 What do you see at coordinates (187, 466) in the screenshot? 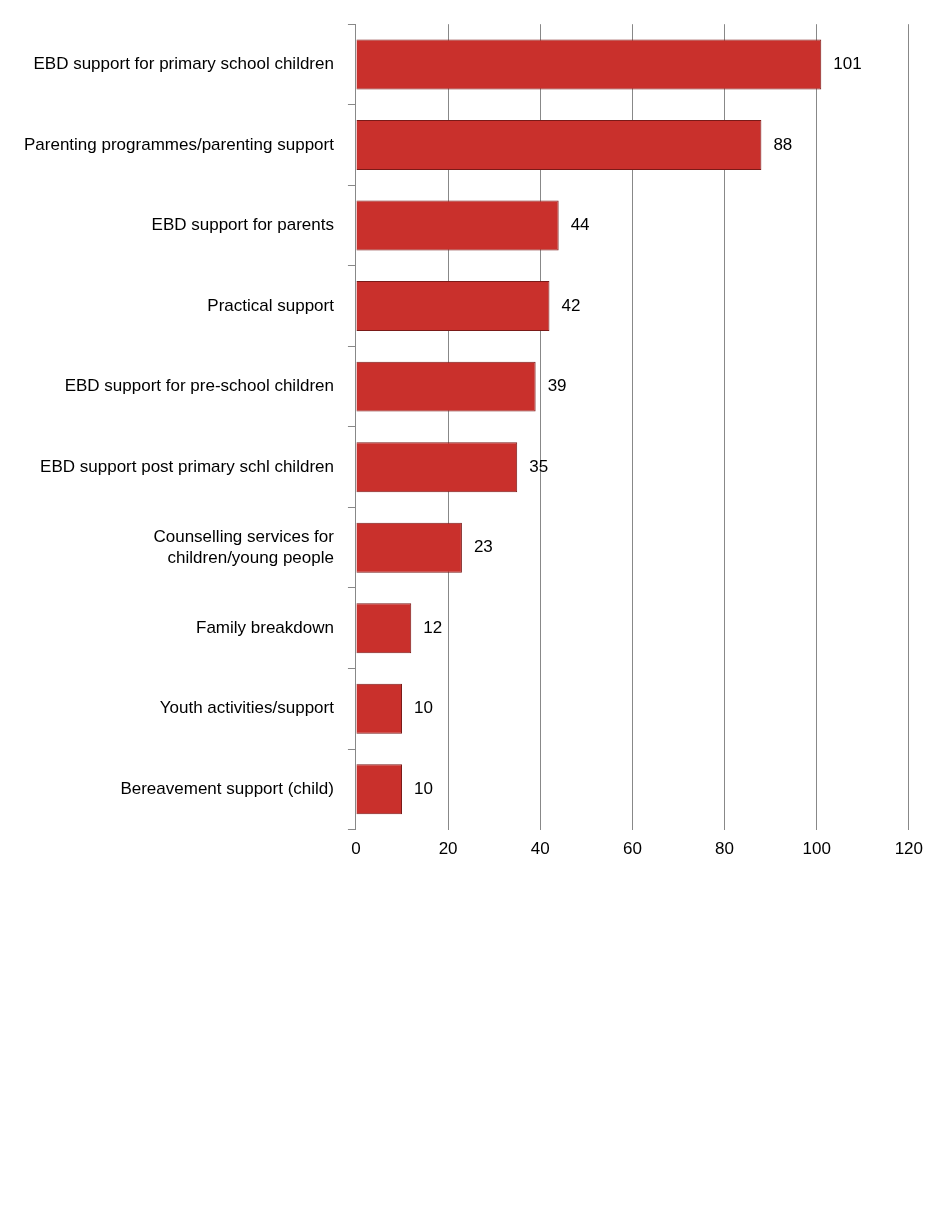
I see `y-tick-label: EBD support post primary schl children` at bounding box center [187, 466].